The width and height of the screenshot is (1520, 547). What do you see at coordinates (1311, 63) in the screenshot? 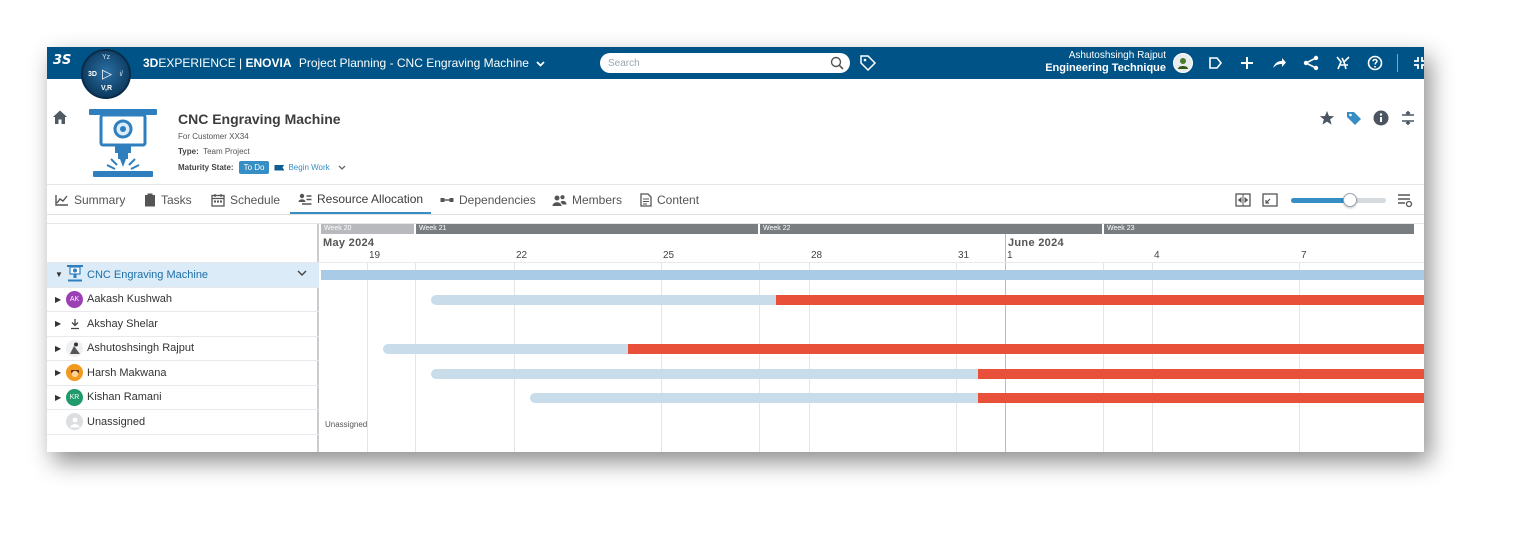
I see `share-network-icon` at bounding box center [1311, 63].